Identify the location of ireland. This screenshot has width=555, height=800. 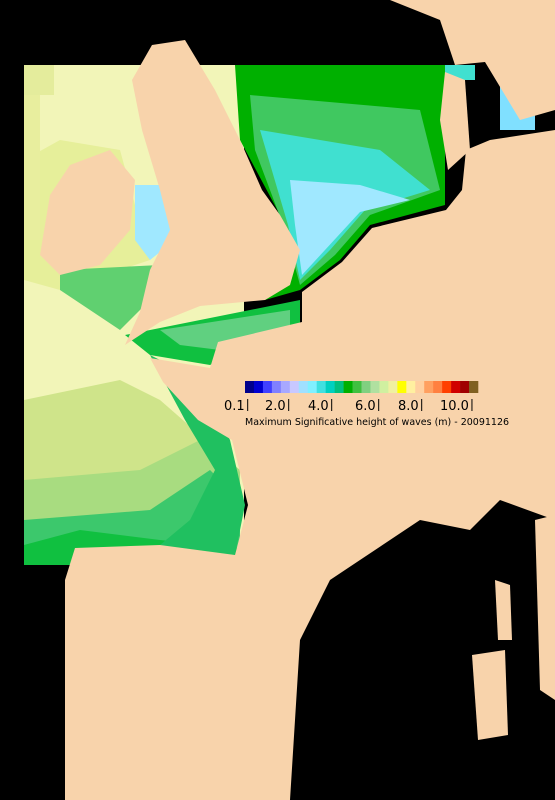
(87, 212).